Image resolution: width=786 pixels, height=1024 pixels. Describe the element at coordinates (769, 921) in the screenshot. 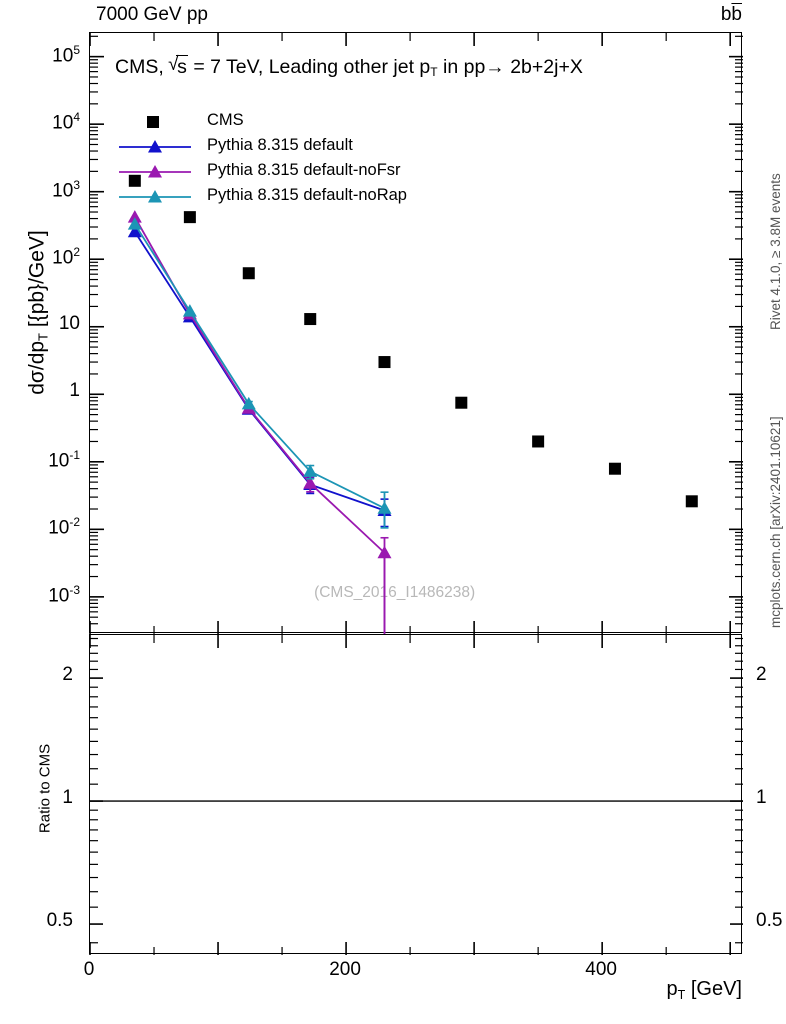

I see `ratio-y-tick-label-right: 0.5` at that location.